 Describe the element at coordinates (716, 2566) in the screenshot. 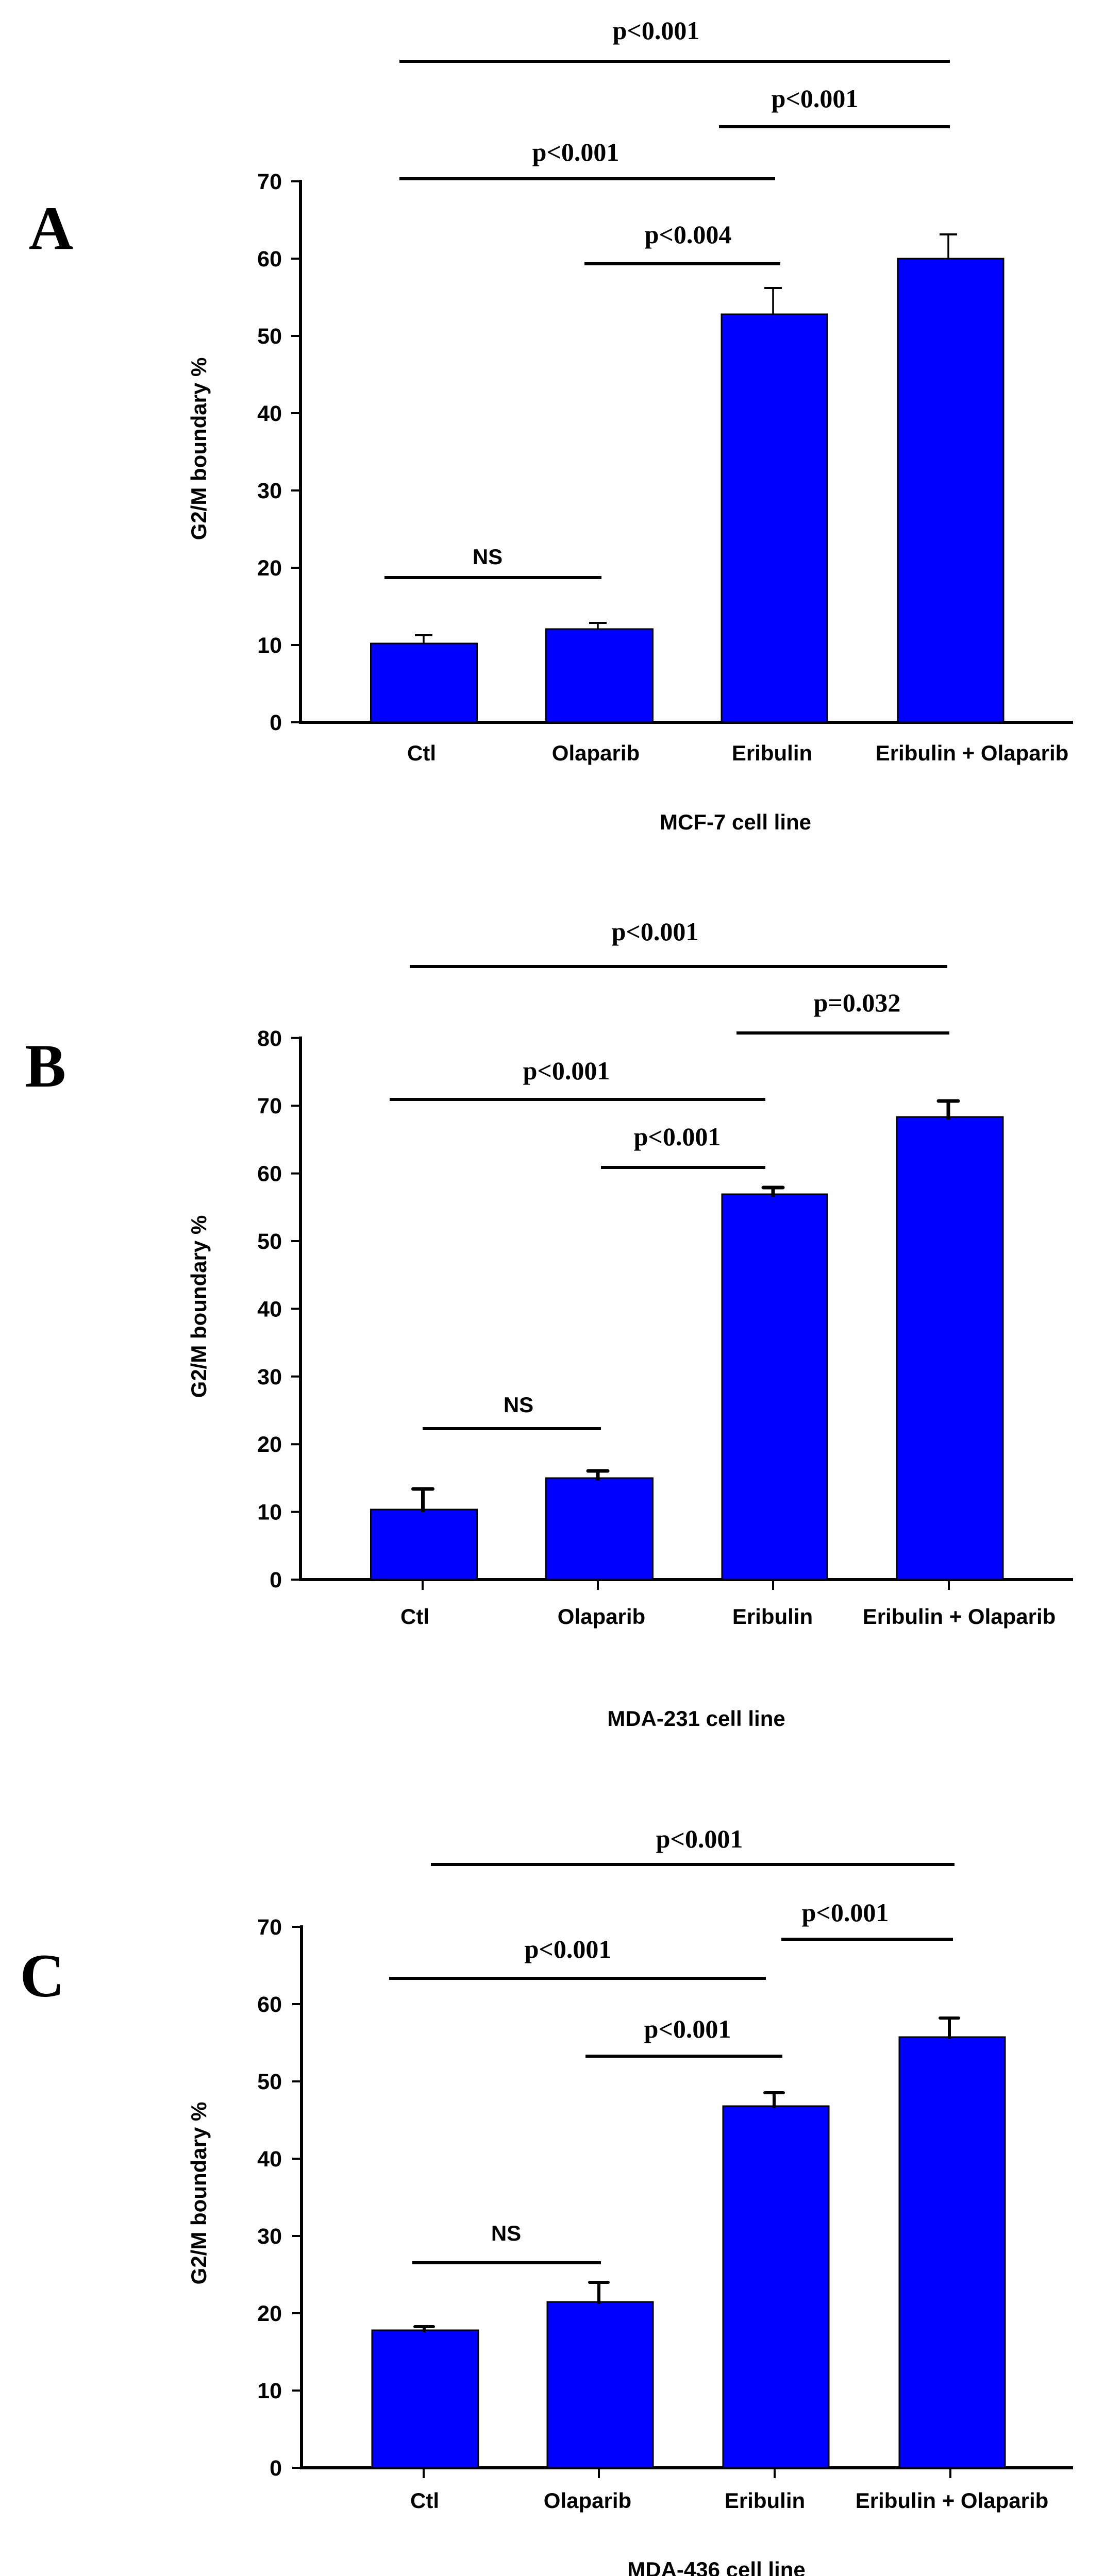

I see `svg-text: MDA-436 cell line` at that location.